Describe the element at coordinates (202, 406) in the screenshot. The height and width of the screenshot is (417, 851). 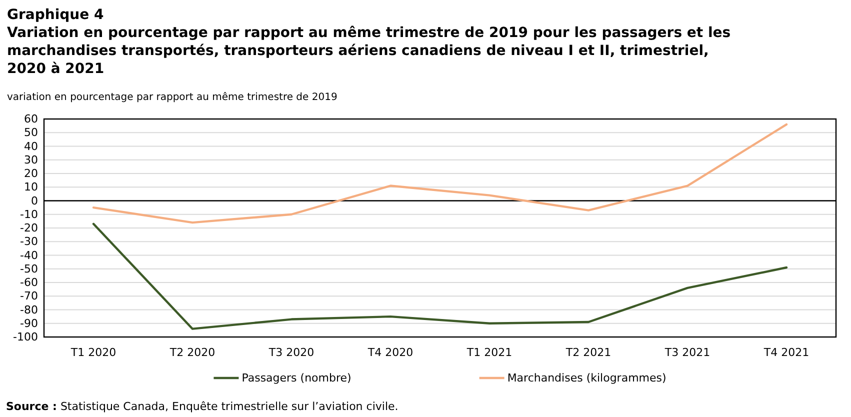
I see `source-note: Source : Statistique Canada, Enquête trimestrielle sur l’aviation civile.` at that location.